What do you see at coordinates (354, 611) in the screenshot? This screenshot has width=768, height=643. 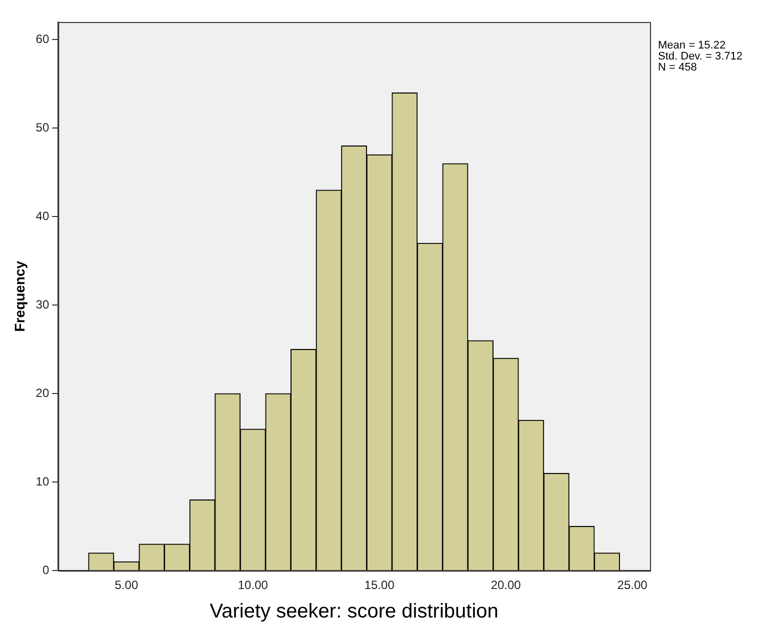 I see `x-axis-title: Variety seeker: score distribution` at bounding box center [354, 611].